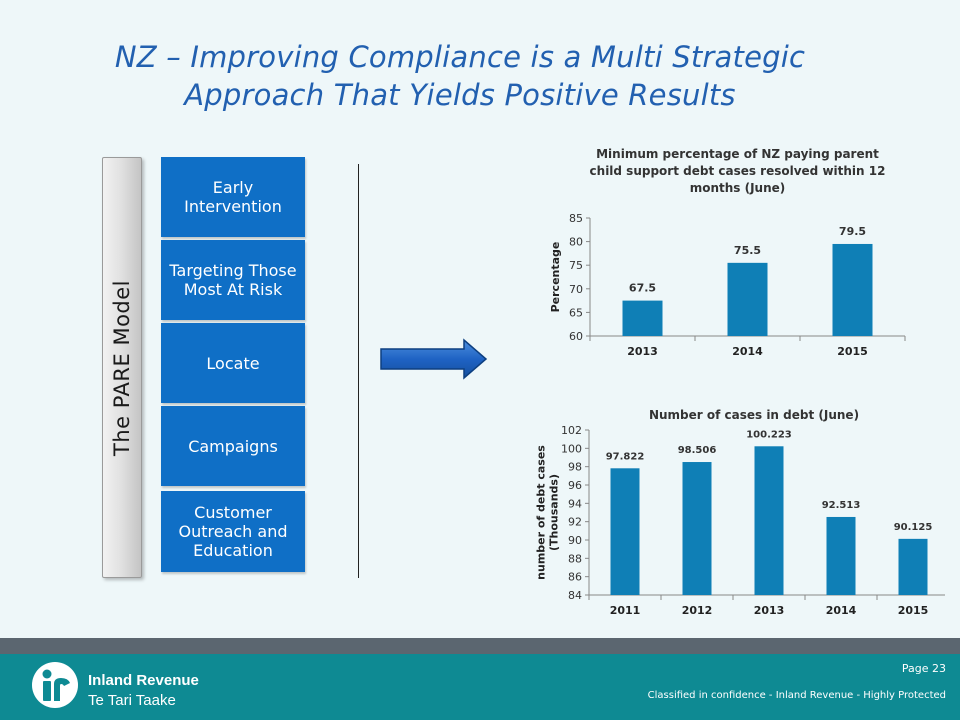  I want to click on data-label-2015: 79.5, so click(852, 231).